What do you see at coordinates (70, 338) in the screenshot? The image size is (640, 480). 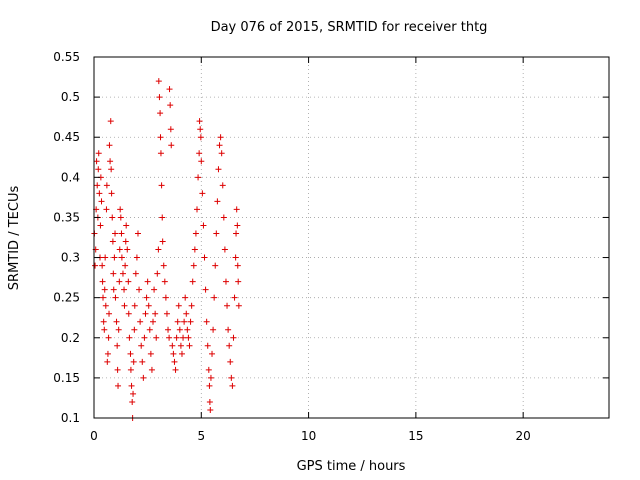 I see `y-tick-label: 0.2` at bounding box center [70, 338].